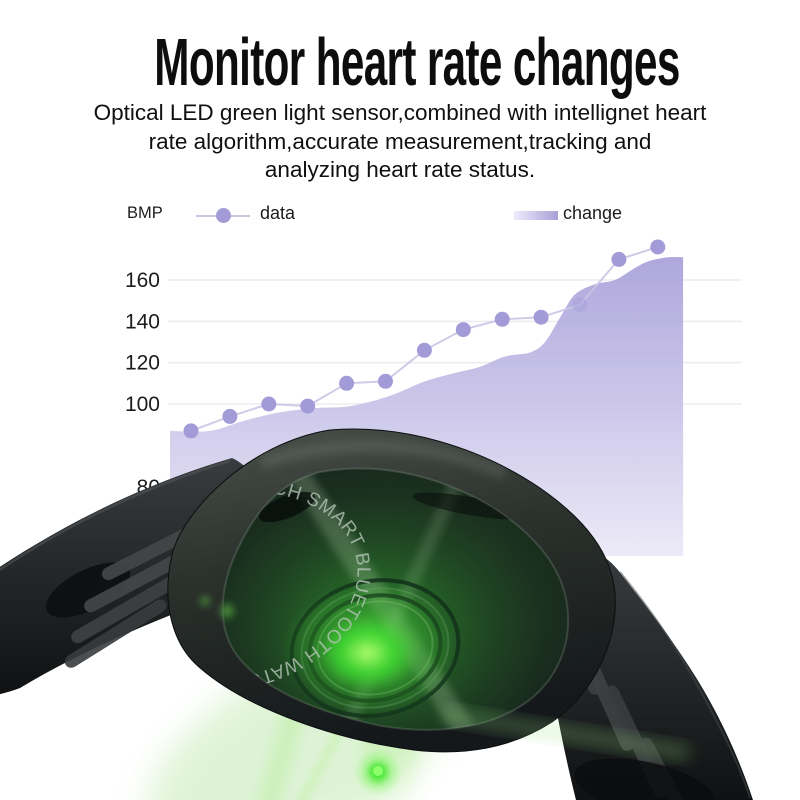  What do you see at coordinates (145, 213) in the screenshot?
I see `y-axis-unit-label: BMP` at bounding box center [145, 213].